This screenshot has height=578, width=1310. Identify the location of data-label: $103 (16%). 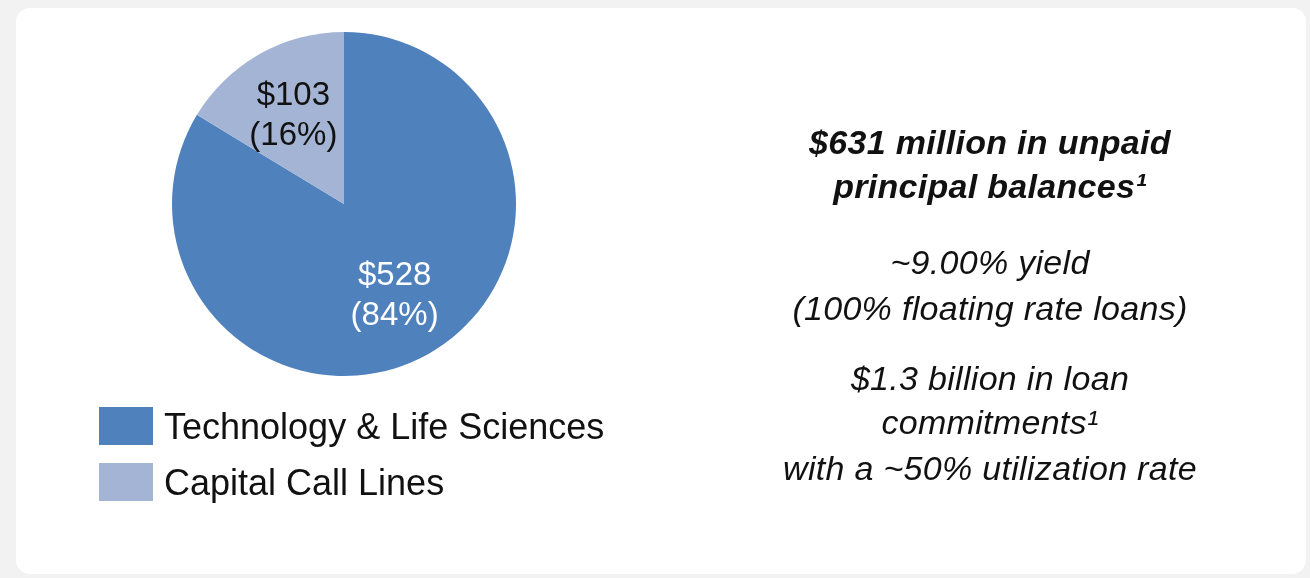
(293, 114).